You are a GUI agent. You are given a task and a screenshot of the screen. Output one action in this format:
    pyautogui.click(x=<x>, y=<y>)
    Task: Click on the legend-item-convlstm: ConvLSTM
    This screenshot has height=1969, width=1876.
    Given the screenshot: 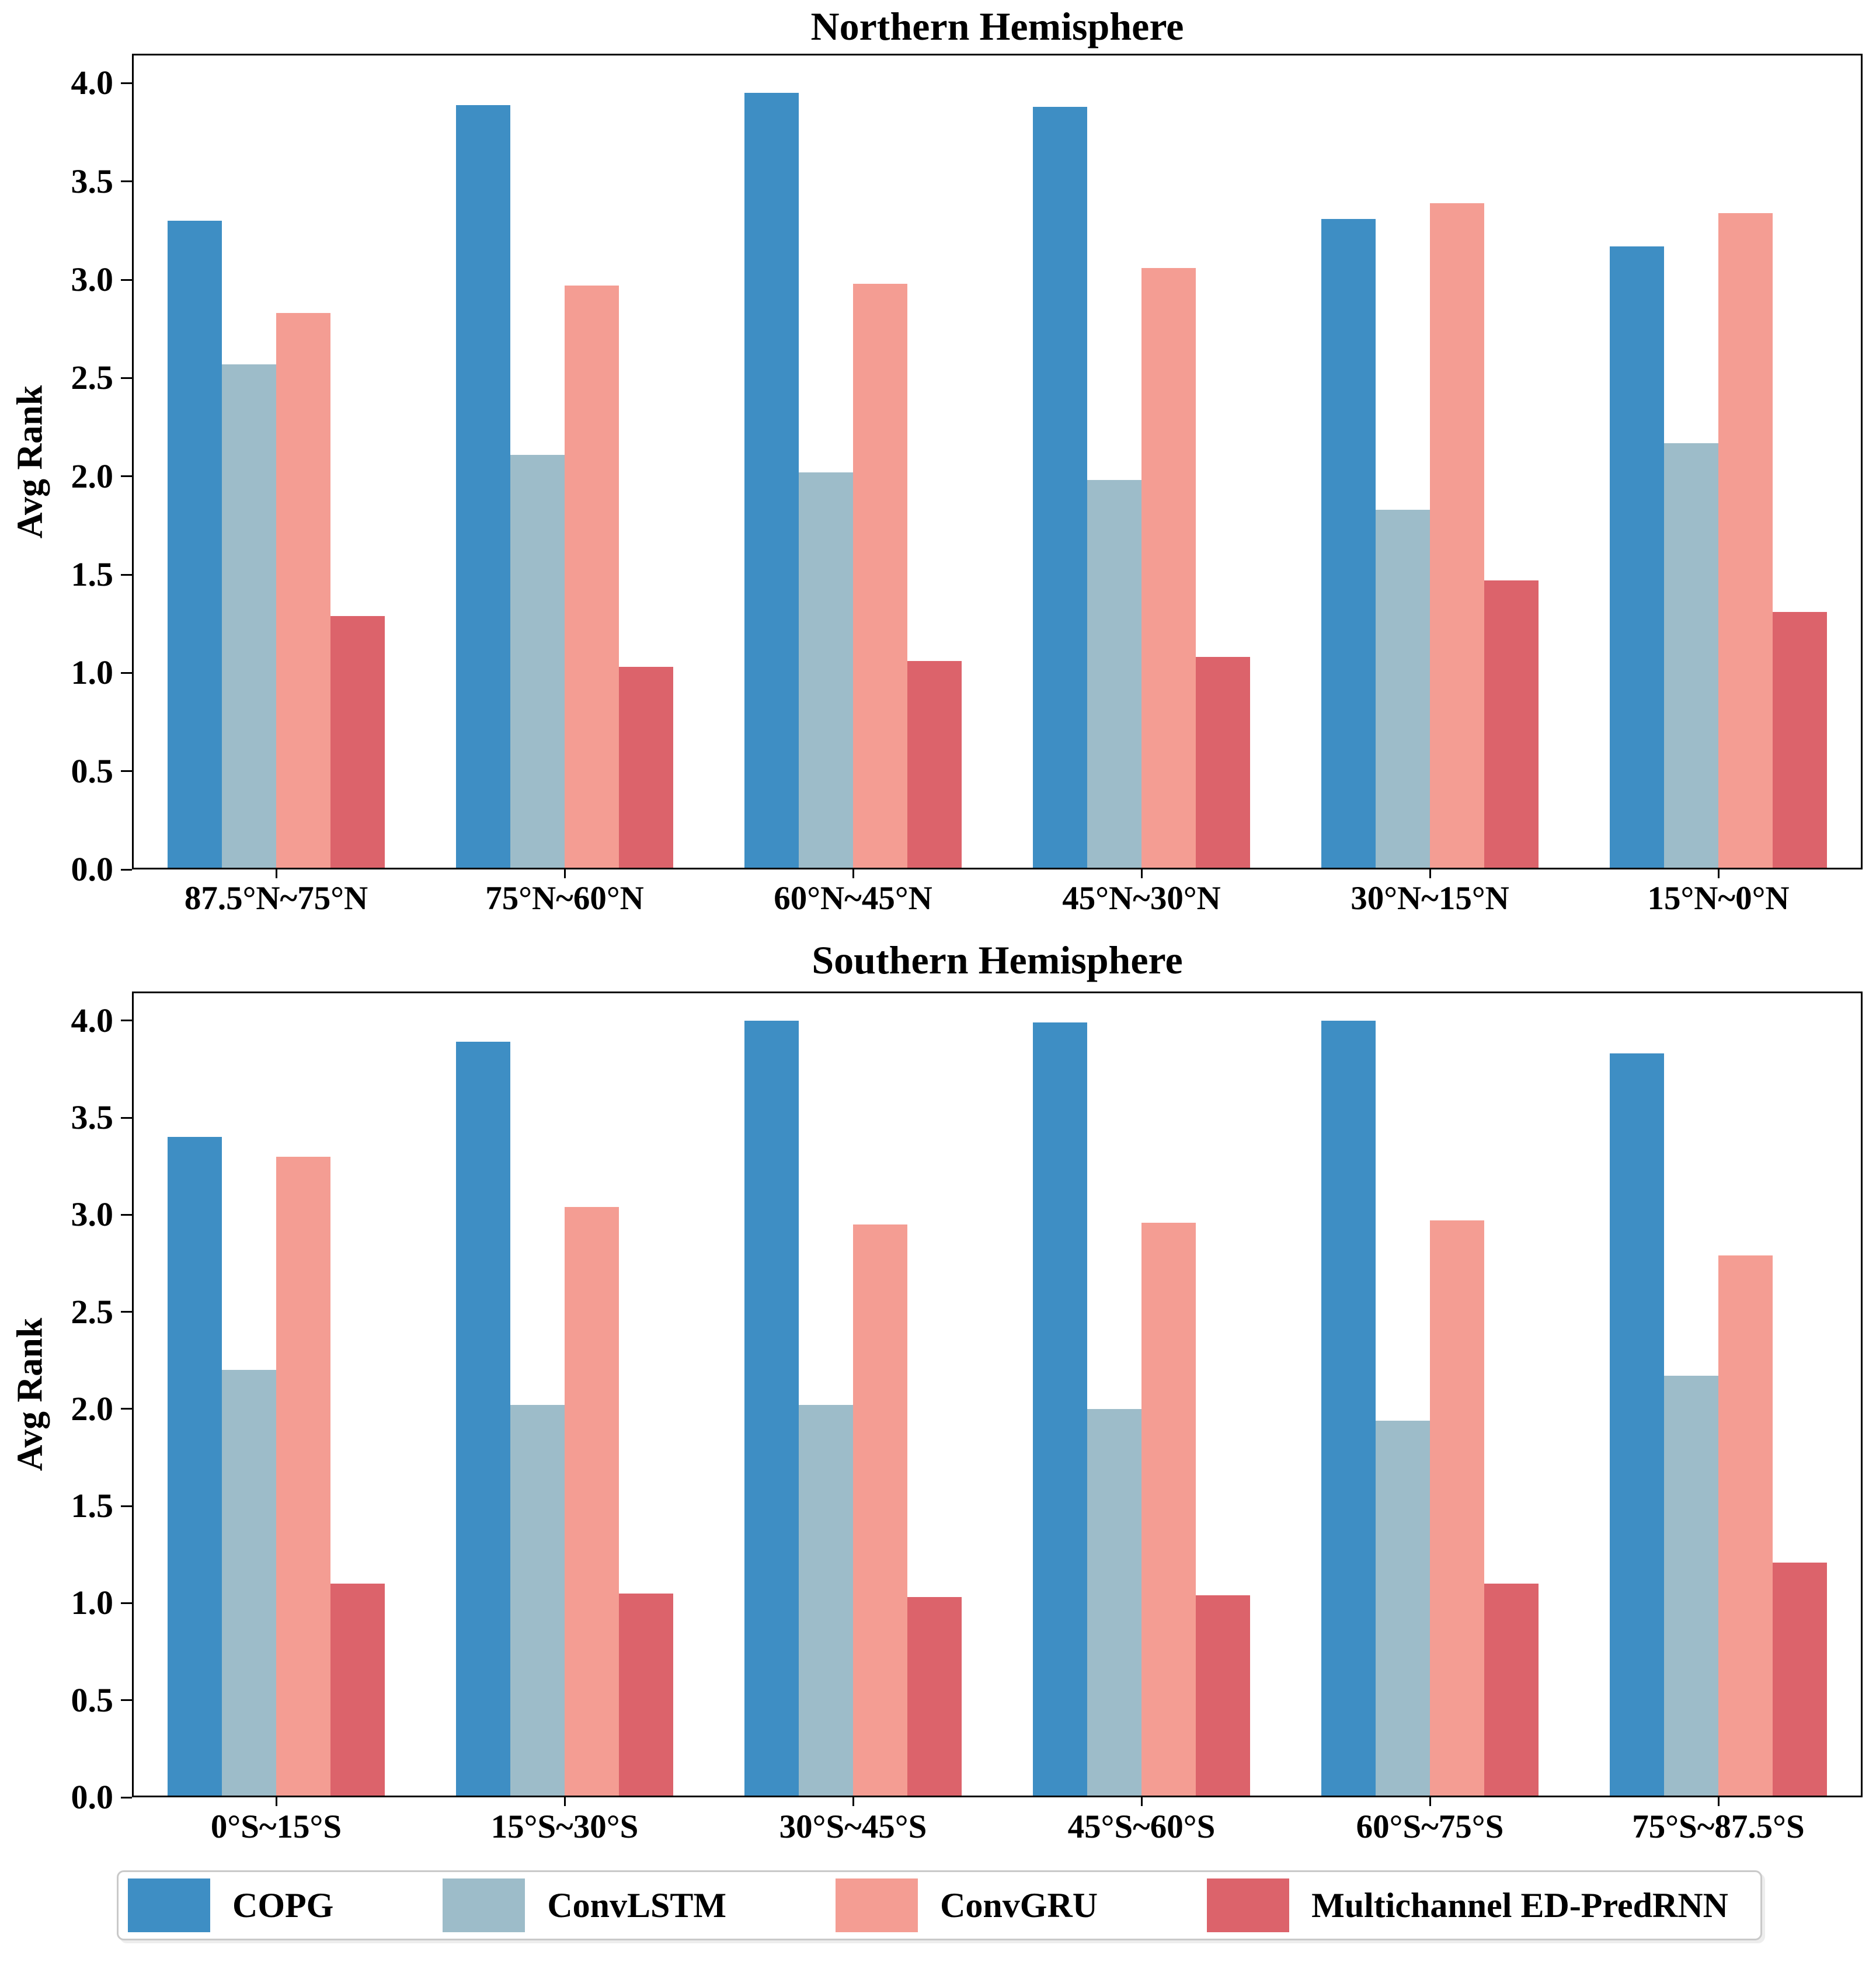 What is the action you would take?
    pyautogui.click(x=584, y=1905)
    